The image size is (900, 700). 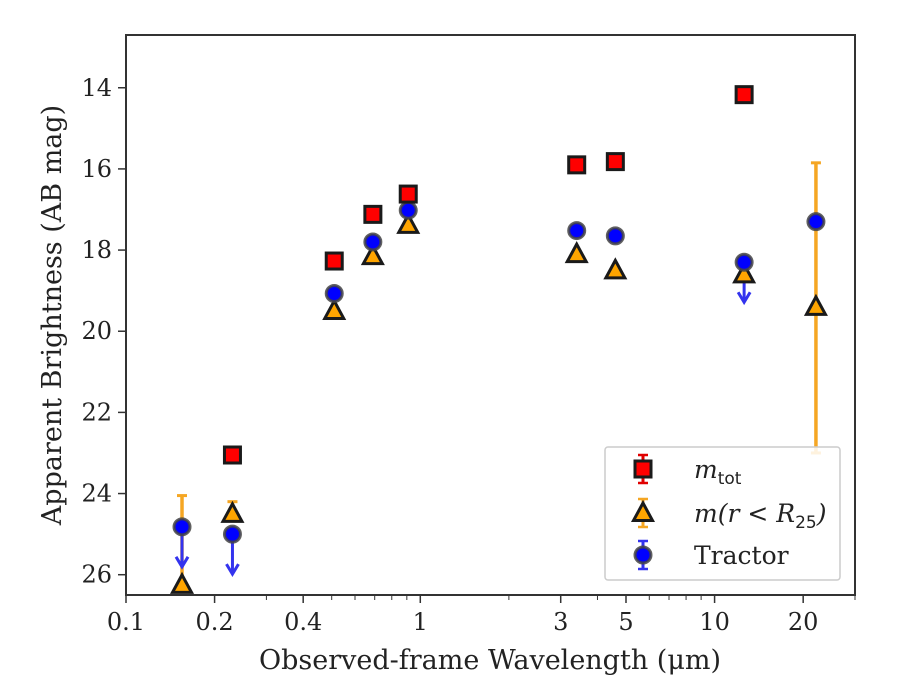 What do you see at coordinates (96, 331) in the screenshot?
I see `y-tick-label: 20` at bounding box center [96, 331].